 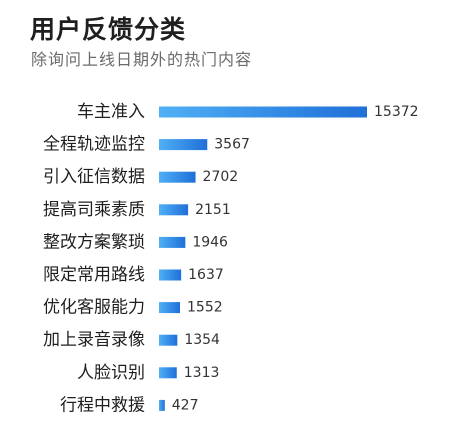 I want to click on value-label: 2702, so click(x=221, y=177).